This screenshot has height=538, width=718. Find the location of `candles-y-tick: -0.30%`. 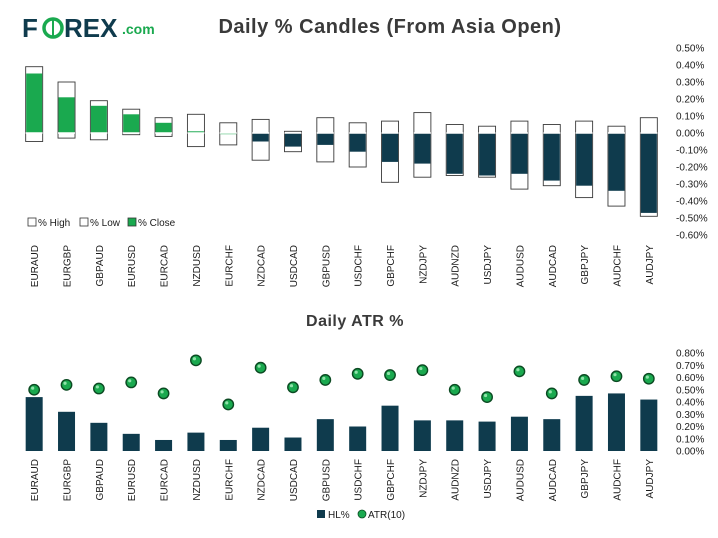

candles-y-tick: -0.30% is located at coordinates (692, 185).